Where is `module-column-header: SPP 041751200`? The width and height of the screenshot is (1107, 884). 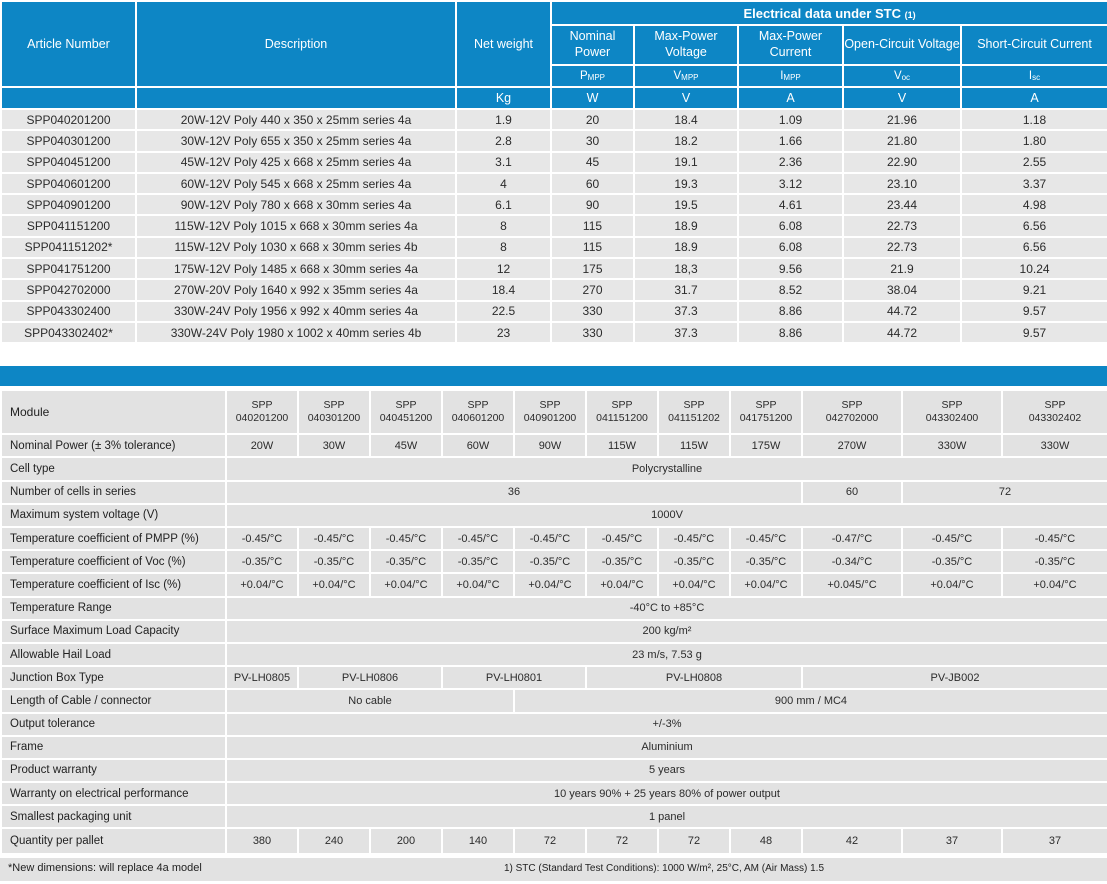
module-column-header: SPP 041751200 is located at coordinates (766, 412).